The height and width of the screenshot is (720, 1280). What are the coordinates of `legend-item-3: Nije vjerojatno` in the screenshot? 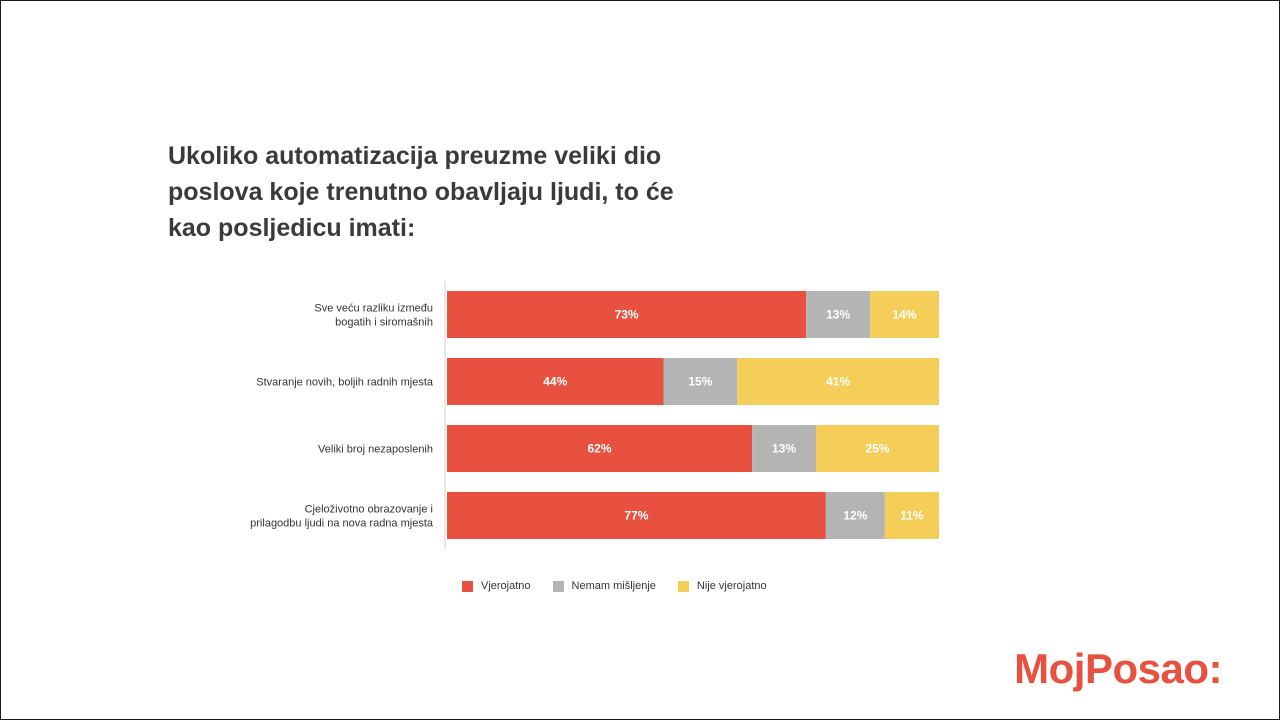 It's located at (722, 586).